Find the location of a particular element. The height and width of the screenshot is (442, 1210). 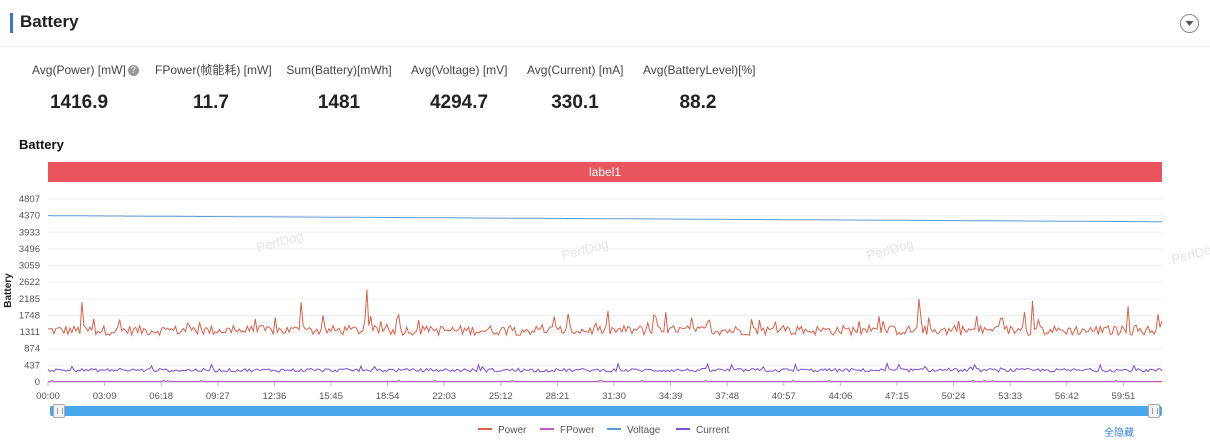

x-tick-label: 03:09 is located at coordinates (105, 396).